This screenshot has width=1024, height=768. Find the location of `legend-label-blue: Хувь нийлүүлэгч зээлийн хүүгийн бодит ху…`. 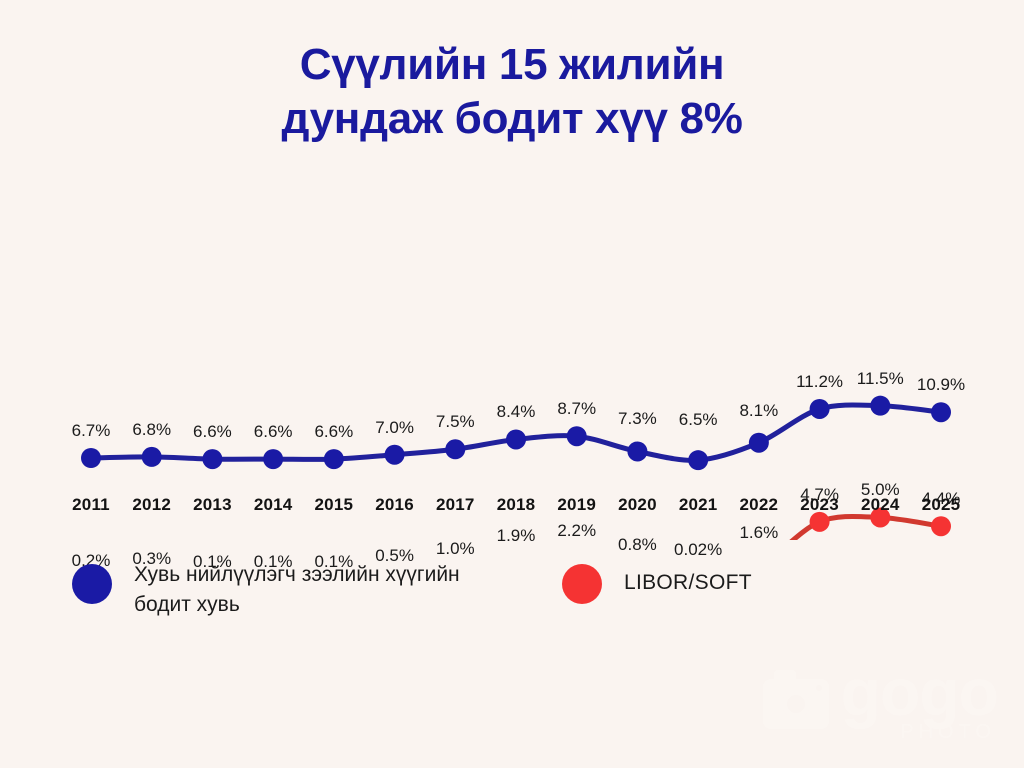

legend-label-blue: Хувь нийлүүлэгч зээлийн хүүгийн бодит ху… is located at coordinates (297, 590).